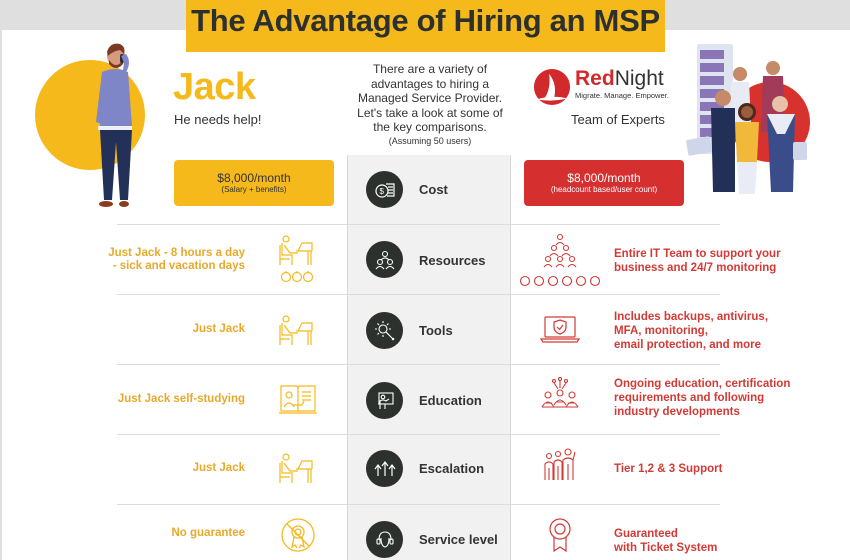 The height and width of the screenshot is (560, 850). I want to click on intro-line: There are a variety of, so click(430, 69).